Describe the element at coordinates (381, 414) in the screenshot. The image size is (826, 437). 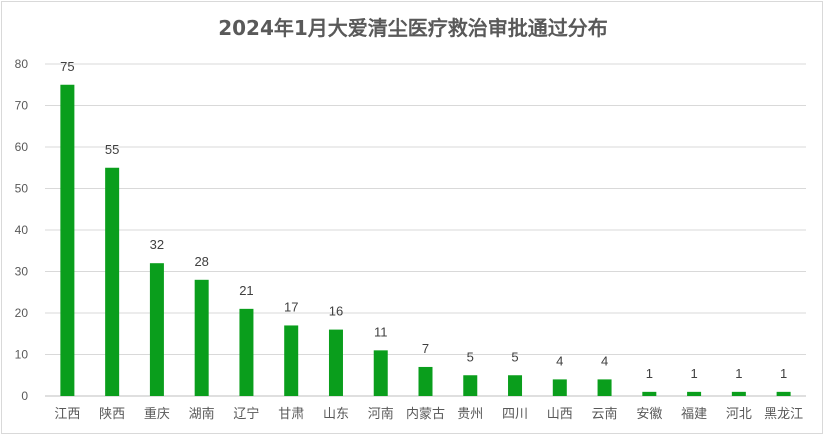
I see `x-tick-label: 河南` at that location.